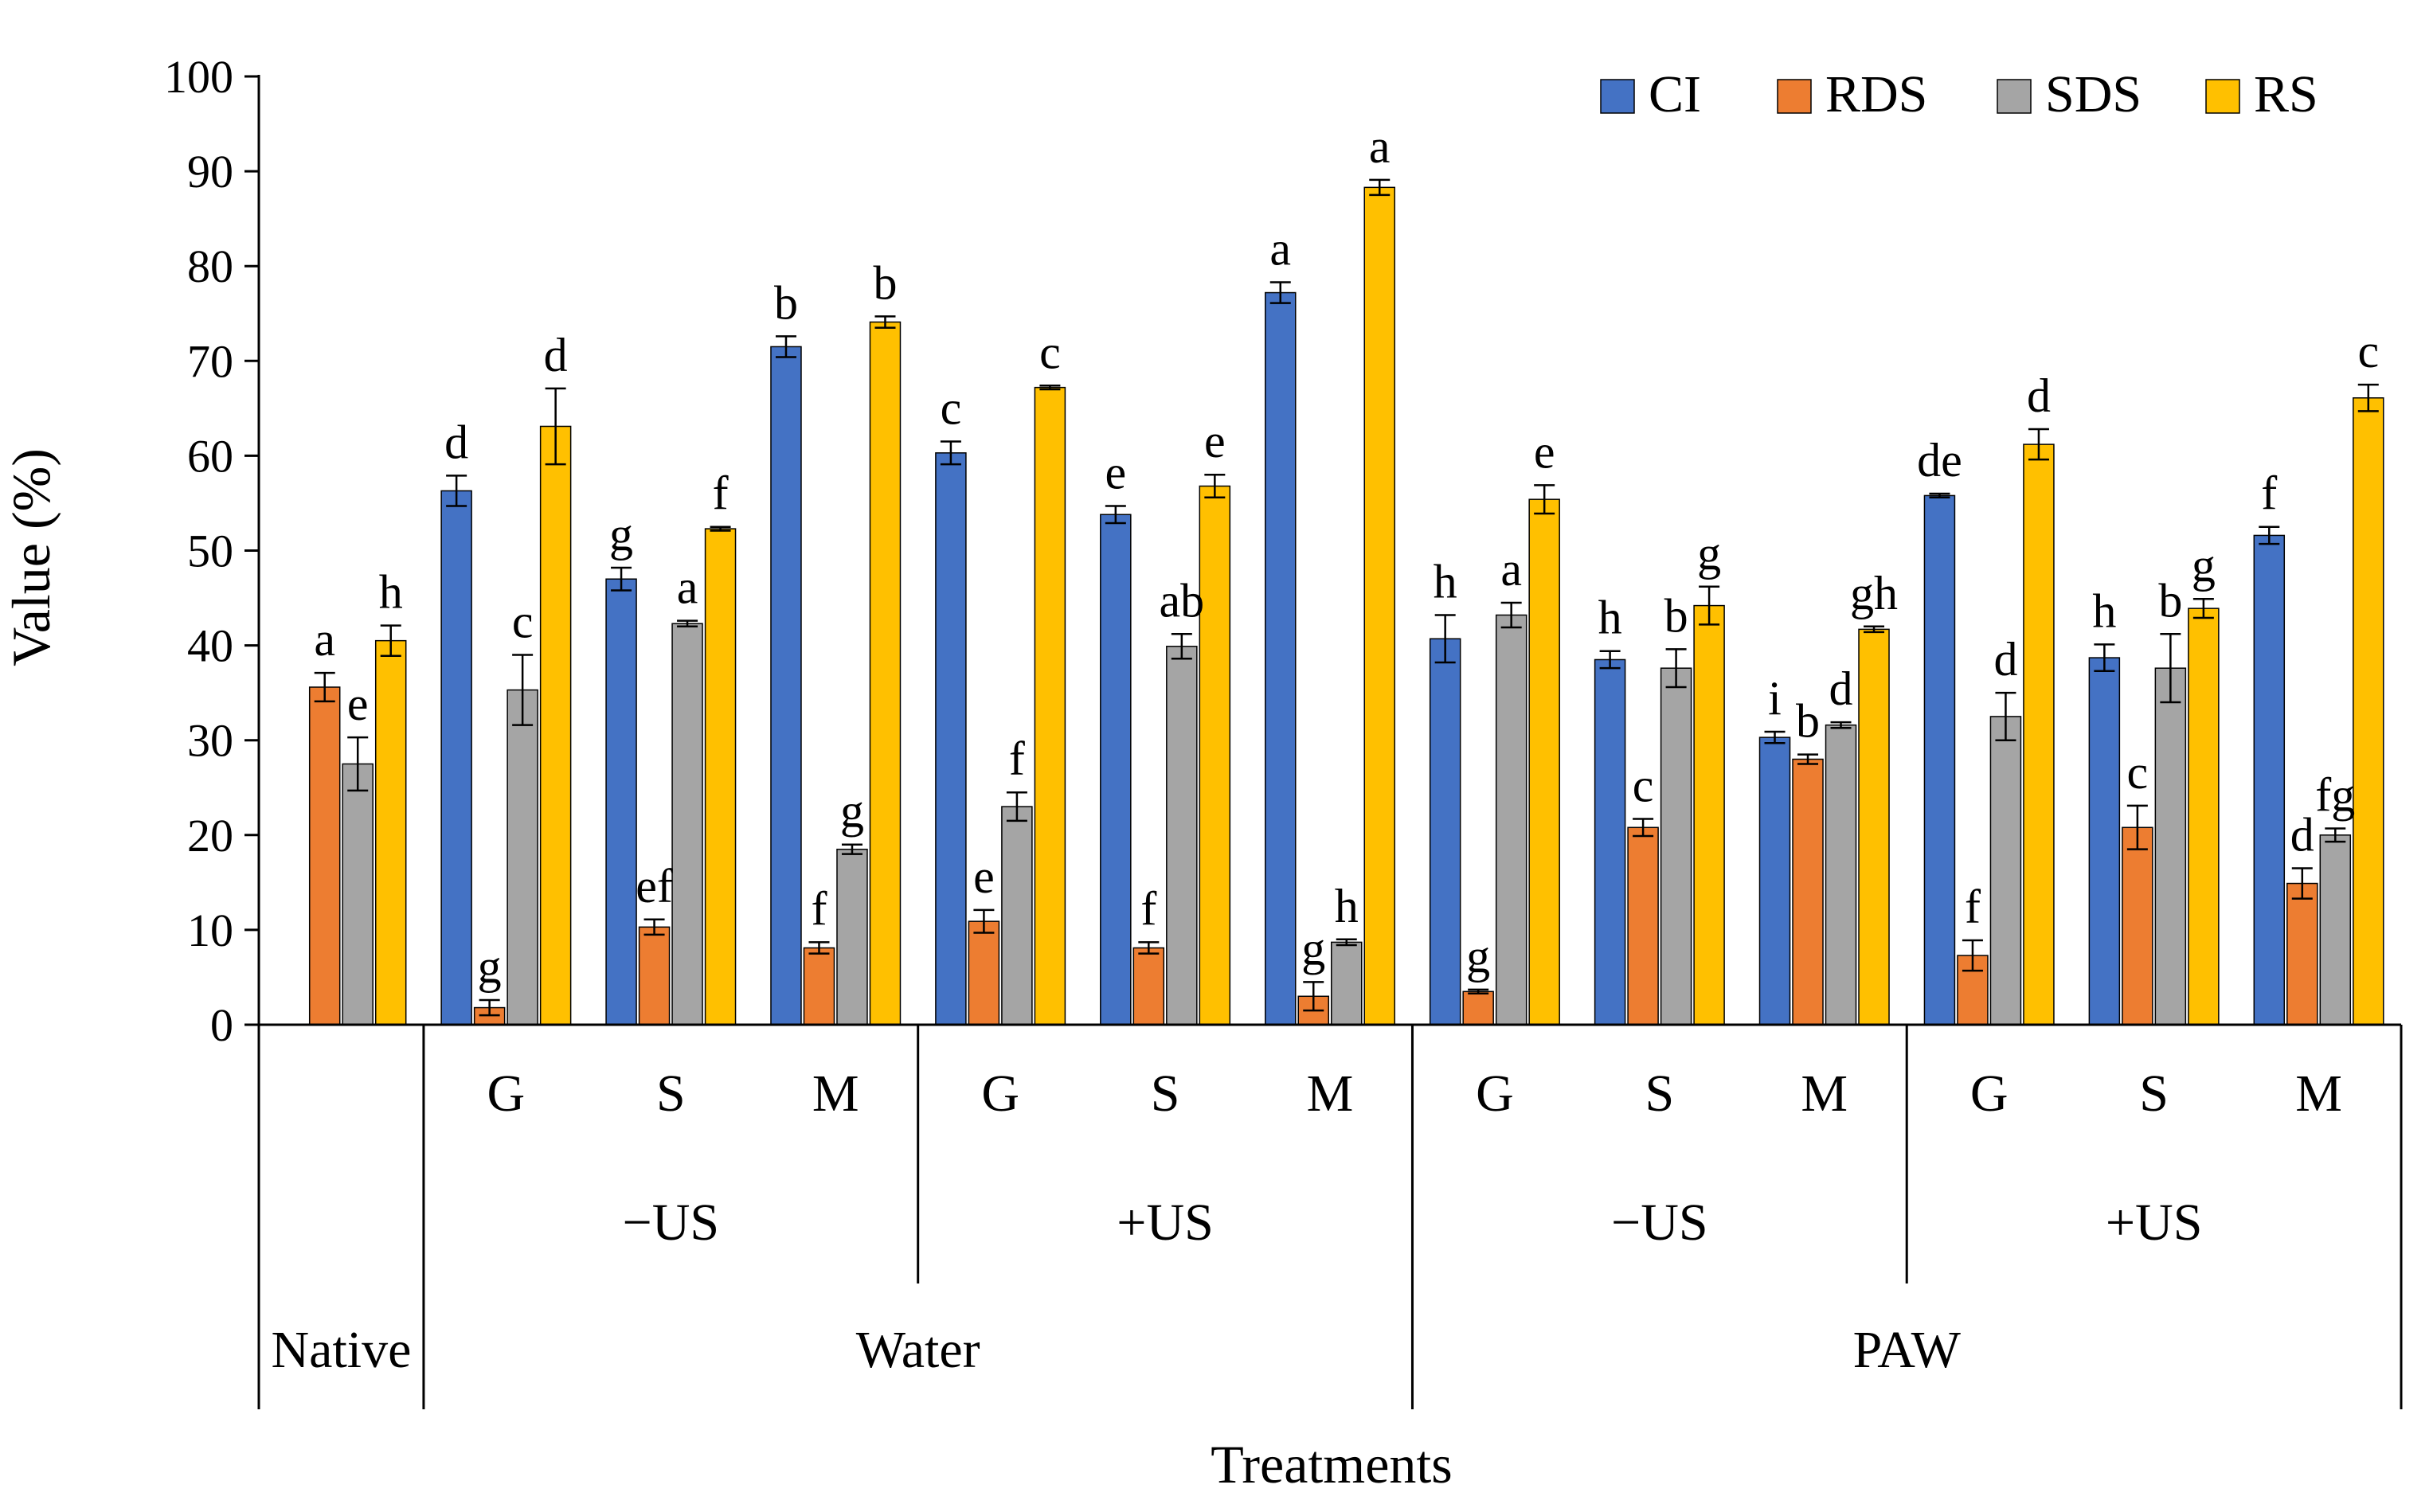 This screenshot has width=2433, height=1512. Describe the element at coordinates (2104, 610) in the screenshot. I see `significance-letter-ci-11: h` at that location.